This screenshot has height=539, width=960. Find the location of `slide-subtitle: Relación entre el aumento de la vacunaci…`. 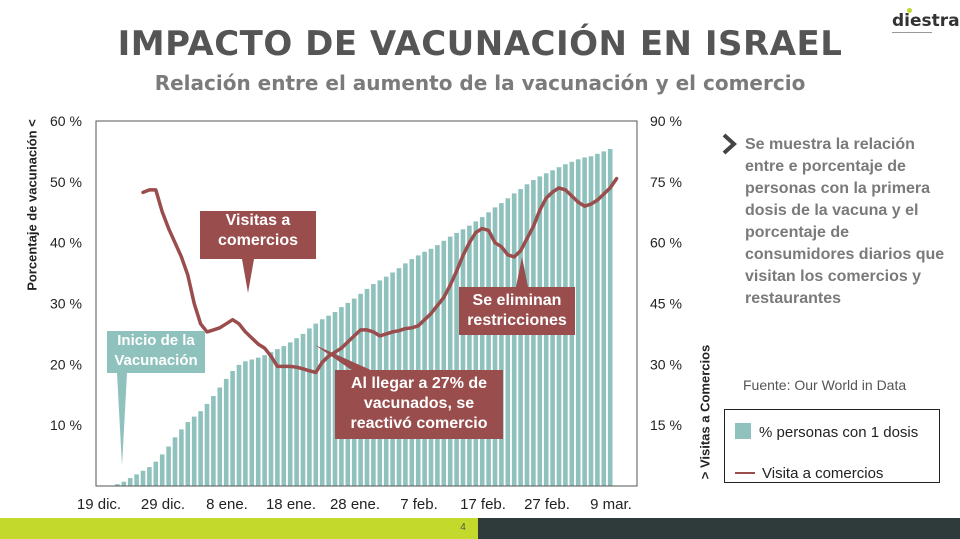

slide-subtitle: Relación entre el aumento de la vacunaci… is located at coordinates (480, 83).